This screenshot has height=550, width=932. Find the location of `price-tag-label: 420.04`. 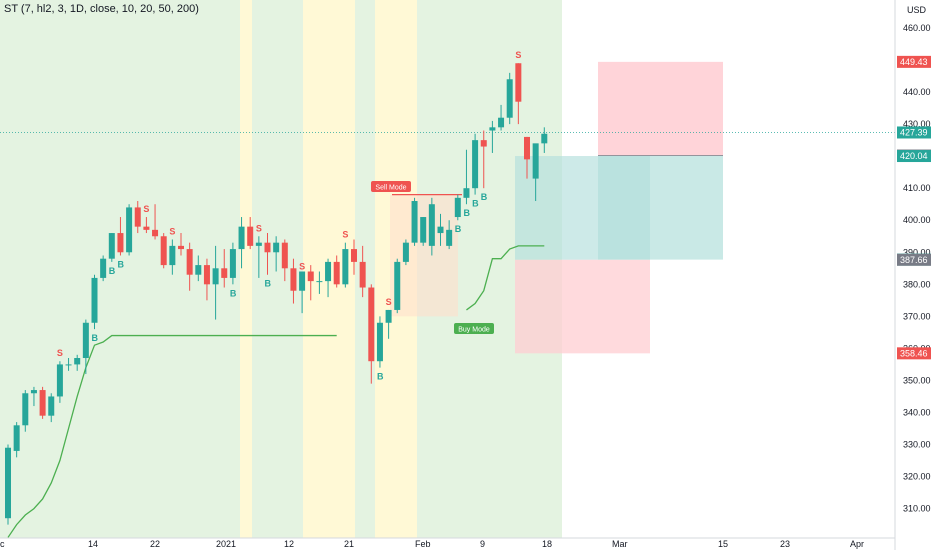

price-tag-label: 420.04 is located at coordinates (914, 156).